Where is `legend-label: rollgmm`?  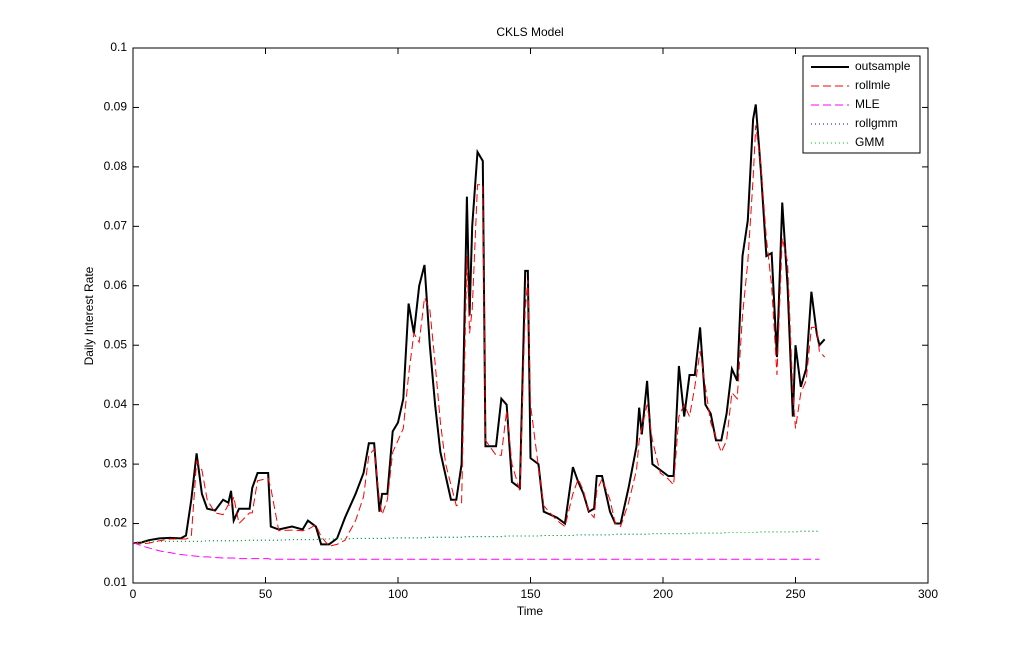 legend-label: rollgmm is located at coordinates (876, 123).